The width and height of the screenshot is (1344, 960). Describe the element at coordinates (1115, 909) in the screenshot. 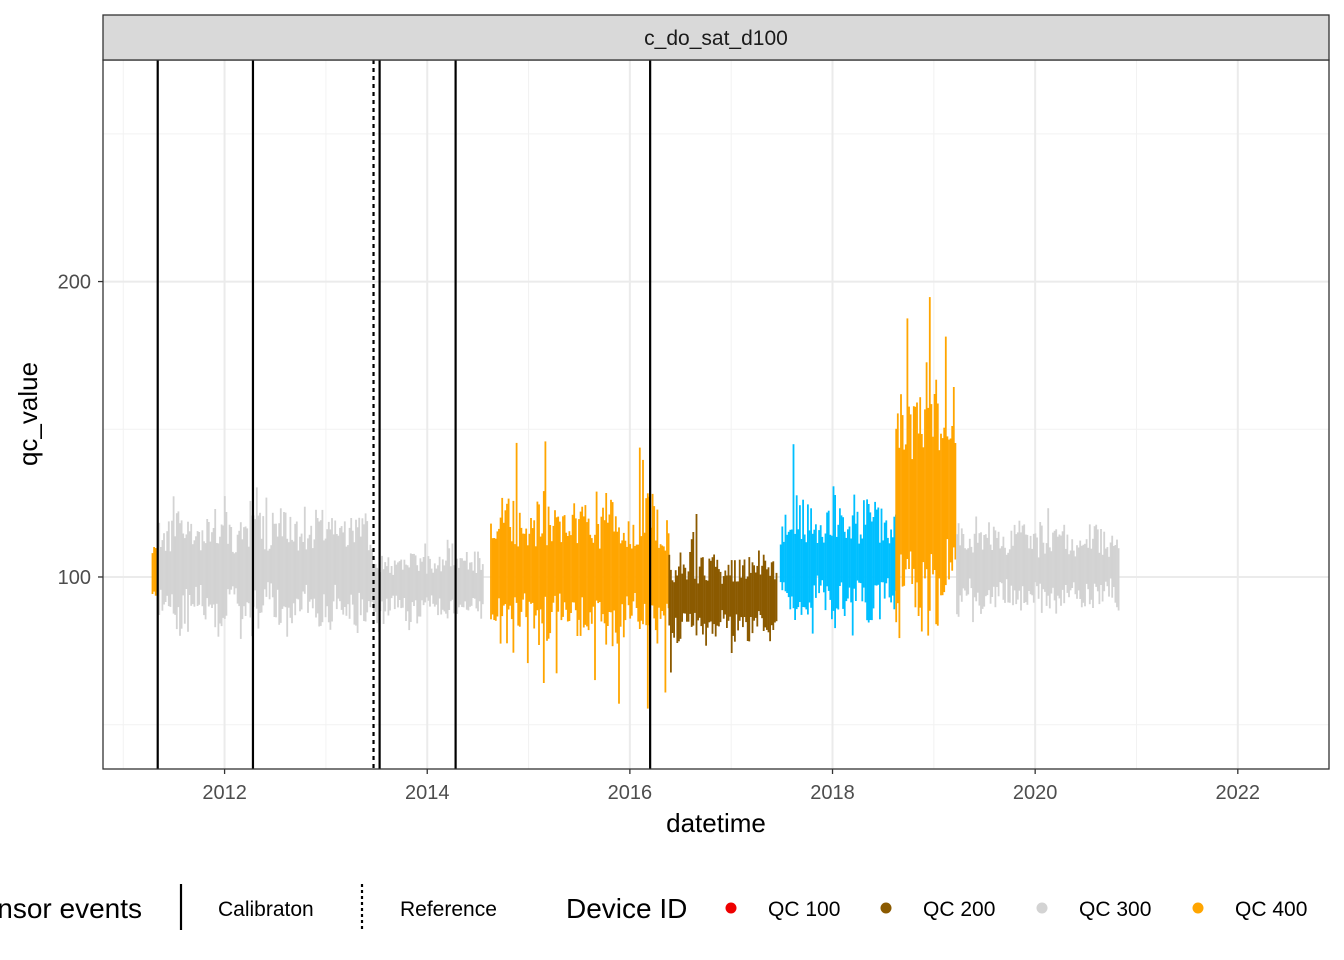

I see `legend-qc-label: QC 300` at that location.